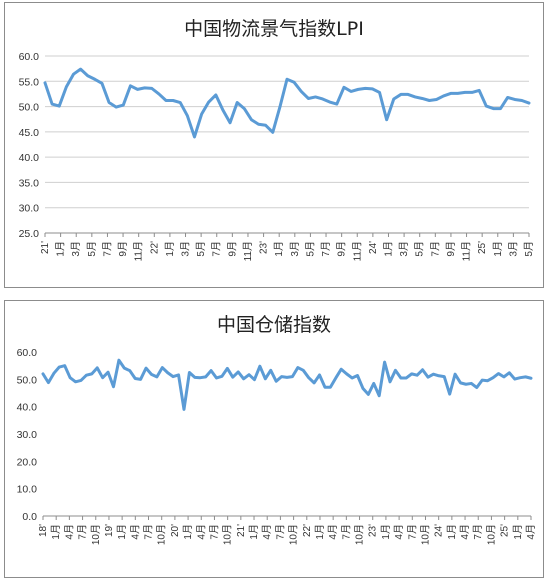 The height and width of the screenshot is (582, 550). What do you see at coordinates (27, 462) in the screenshot?
I see `y-tick-label: 20.0` at bounding box center [27, 462].